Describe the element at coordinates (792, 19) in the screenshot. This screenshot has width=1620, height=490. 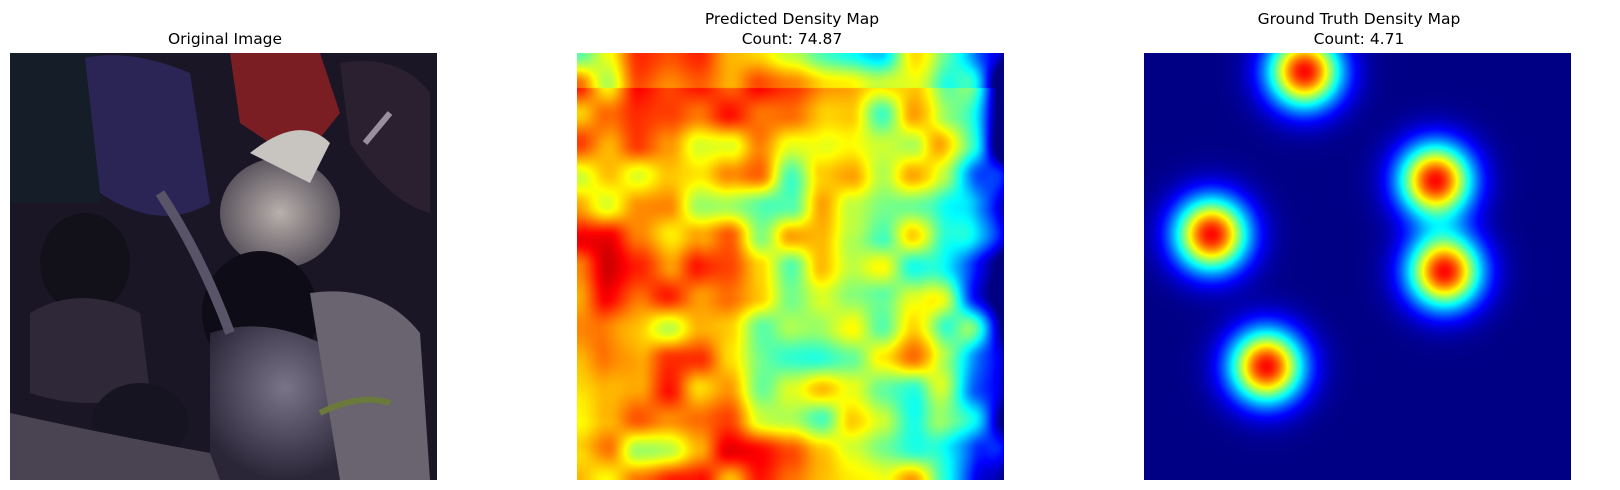
I see `panel-title-predicted: Predicted Density Map` at that location.